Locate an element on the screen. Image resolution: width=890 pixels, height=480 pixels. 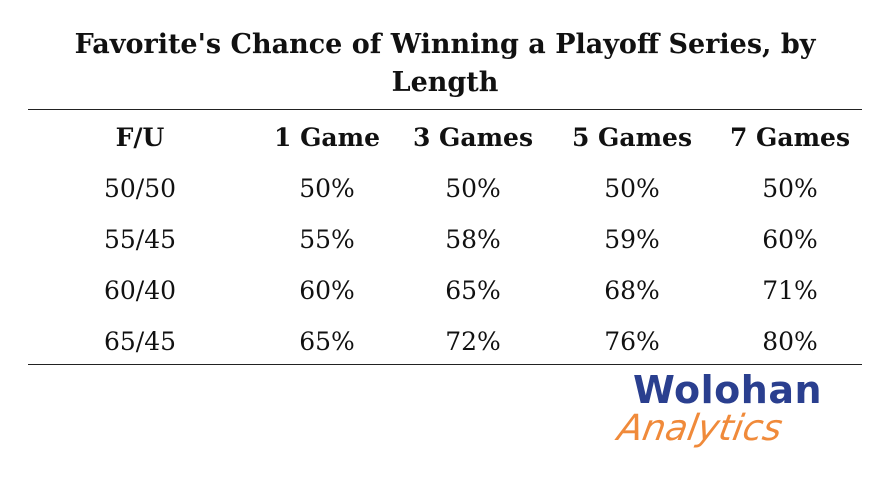
table-cell: 72% is located at coordinates (473, 341).